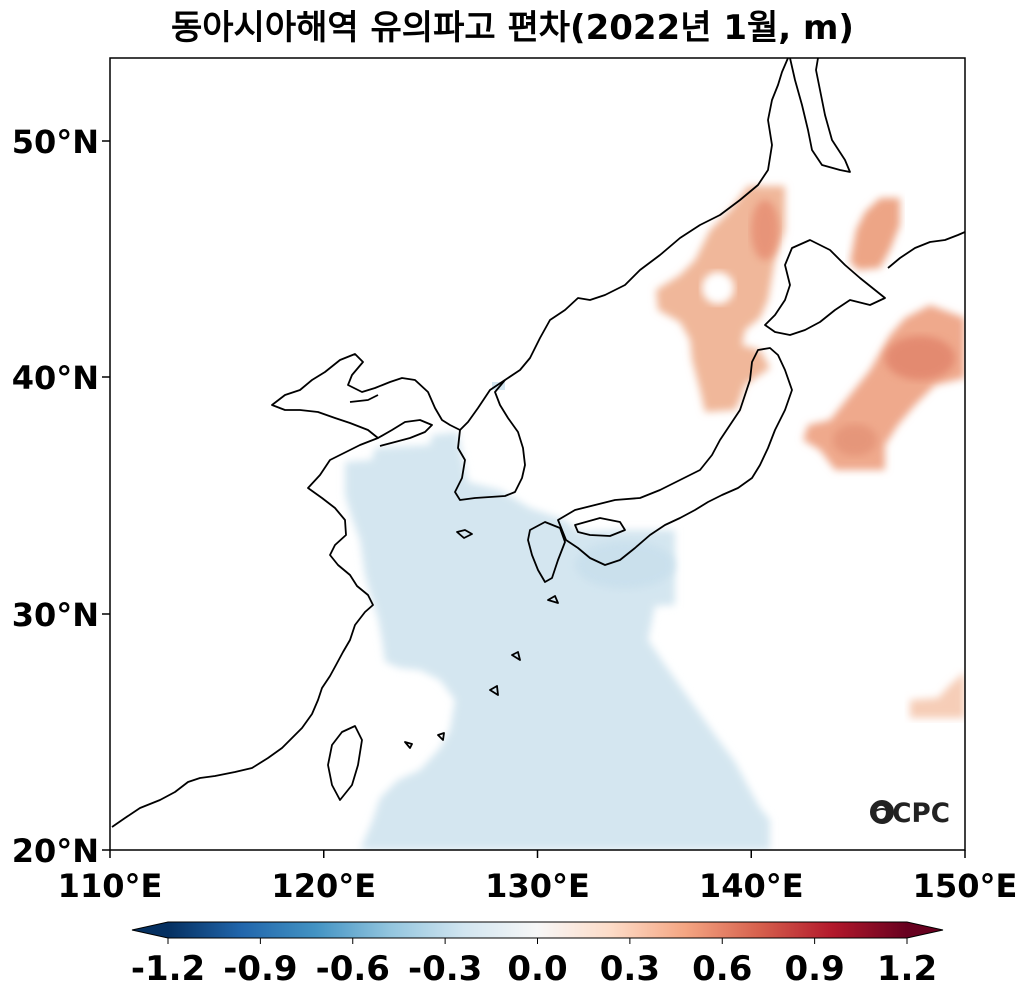 This screenshot has width=1025, height=999. Describe the element at coordinates (815, 969) in the screenshot. I see `colorbar-tick-label: 0.9` at that location.